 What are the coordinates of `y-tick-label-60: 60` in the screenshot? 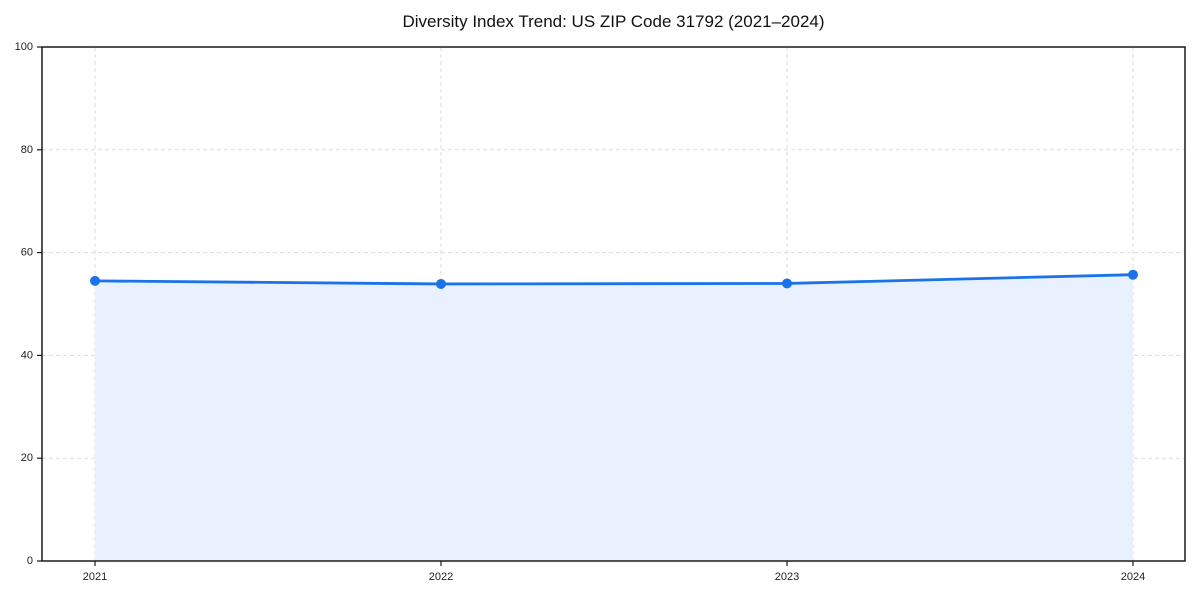 It's located at (27, 253).